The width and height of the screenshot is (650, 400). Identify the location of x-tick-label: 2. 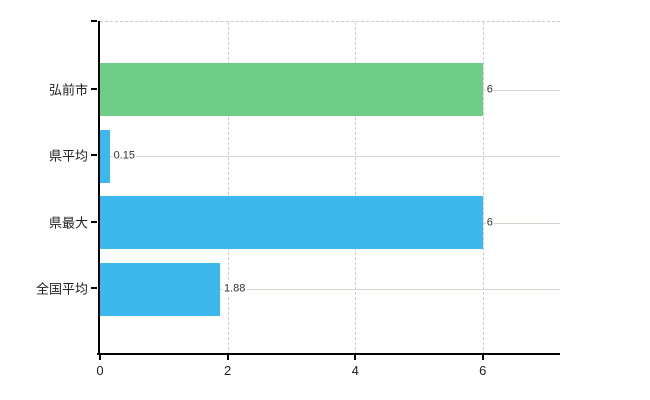
(227, 370).